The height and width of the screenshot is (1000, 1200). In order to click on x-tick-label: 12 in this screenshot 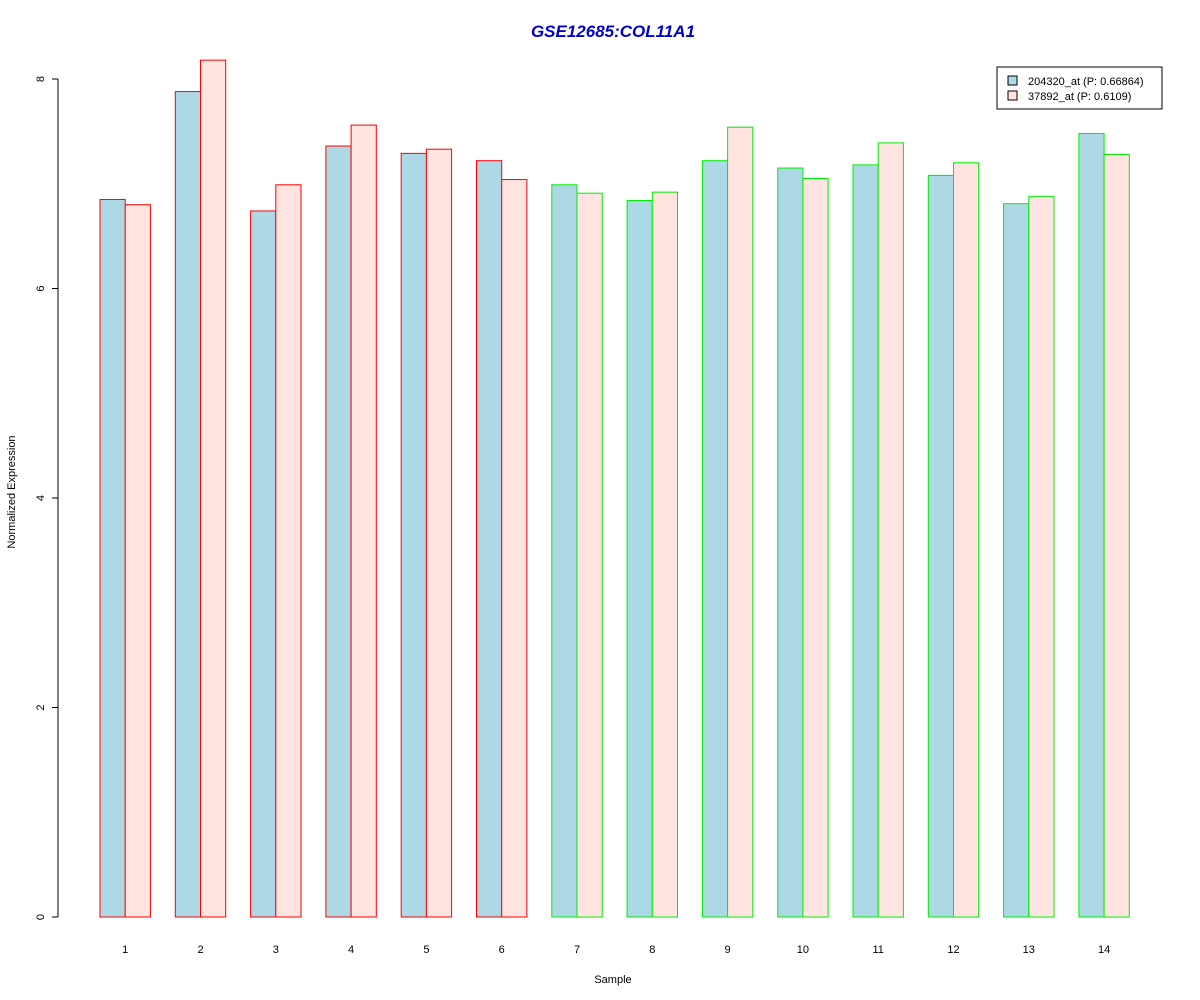, I will do `click(953, 950)`.